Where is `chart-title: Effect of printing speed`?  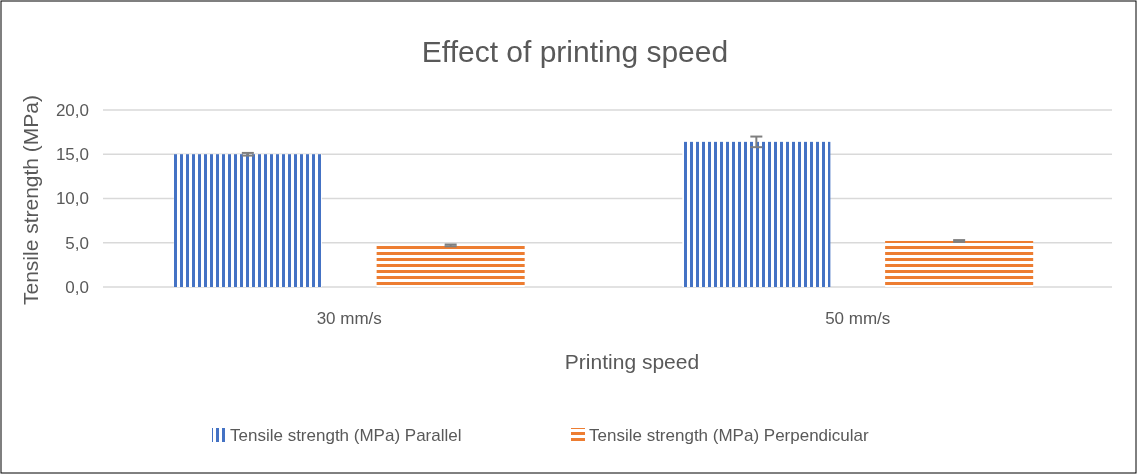 chart-title: Effect of printing speed is located at coordinates (575, 51).